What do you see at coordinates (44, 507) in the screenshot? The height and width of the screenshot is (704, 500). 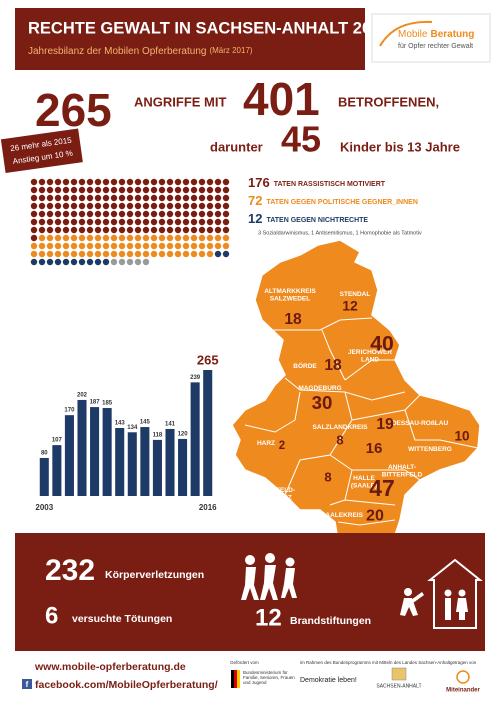 I see `x-tick-label: 2003` at bounding box center [44, 507].